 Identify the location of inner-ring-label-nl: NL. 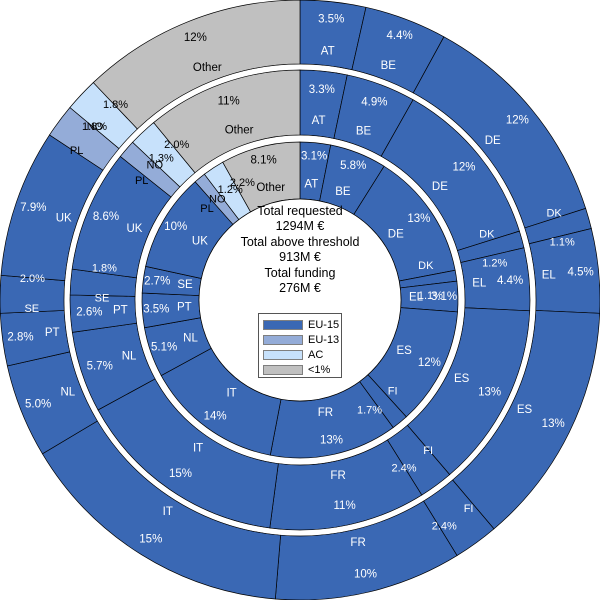
(190, 338).